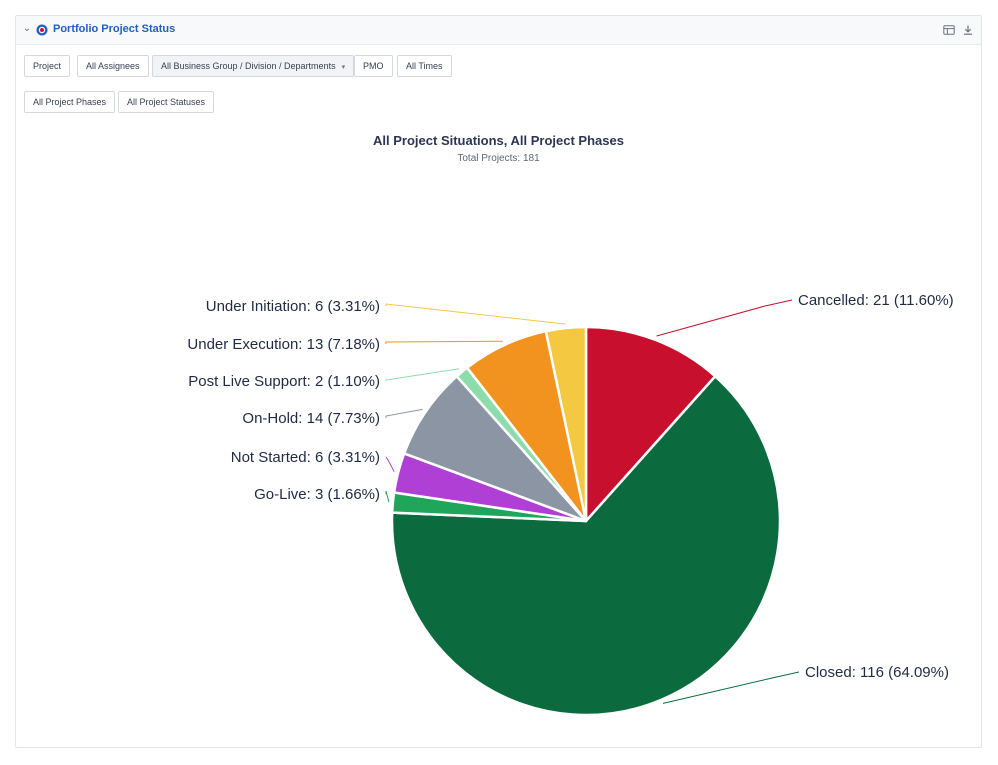 The height and width of the screenshot is (765, 998). What do you see at coordinates (495, 449) in the screenshot?
I see `pie-slice-on-hold` at bounding box center [495, 449].